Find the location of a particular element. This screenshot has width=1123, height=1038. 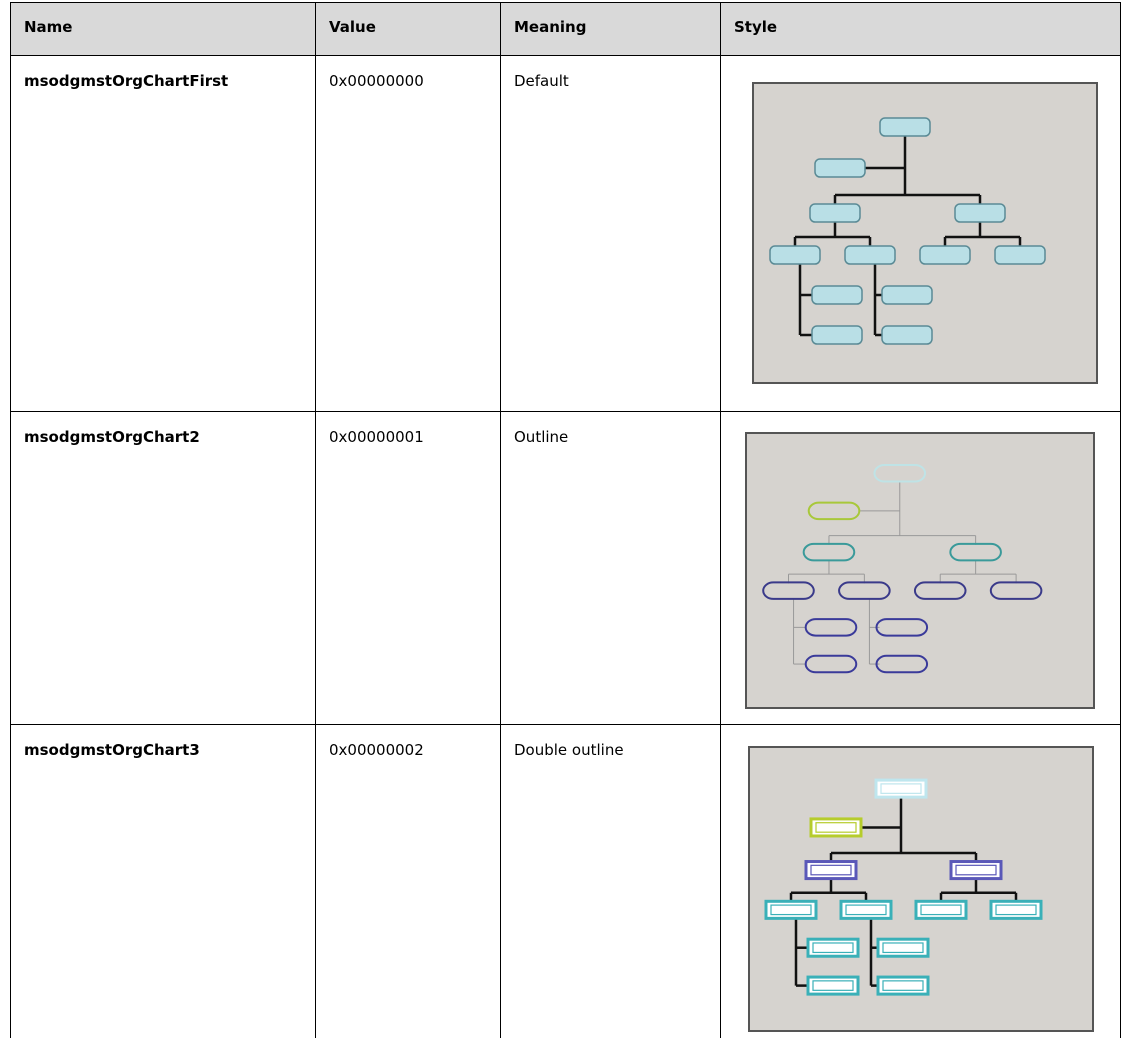

meaning-cell: Outline is located at coordinates (541, 437).